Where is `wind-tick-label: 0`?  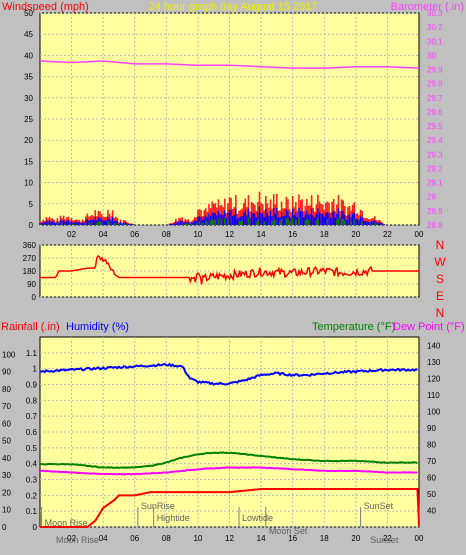 wind-tick-label: 0 is located at coordinates (31, 225).